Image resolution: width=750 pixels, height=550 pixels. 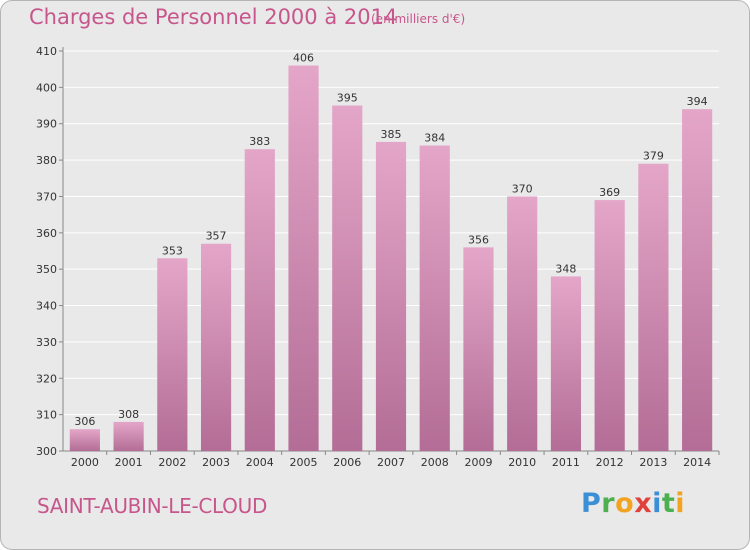 I want to click on data-label: 353, so click(x=172, y=250).